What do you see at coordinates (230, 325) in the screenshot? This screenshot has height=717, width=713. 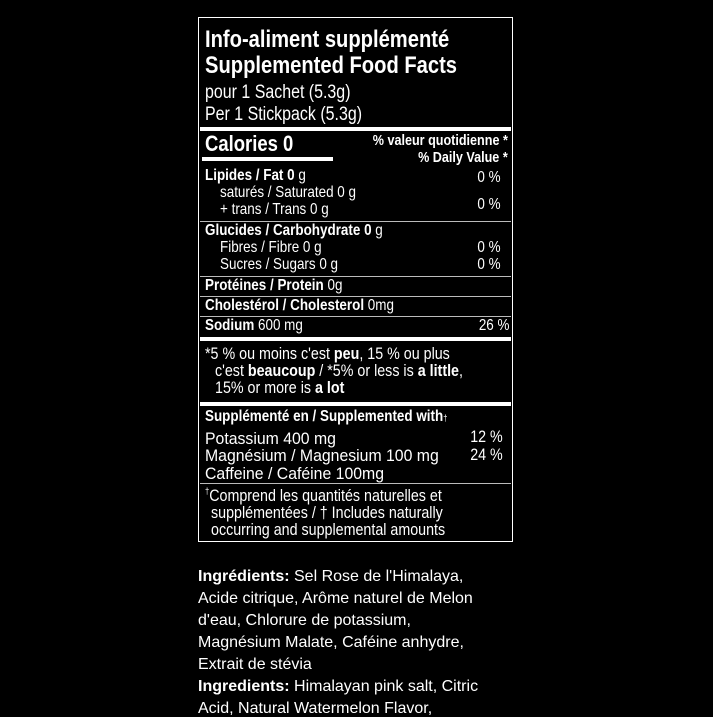 I see `sodium-label: Sodium` at bounding box center [230, 325].